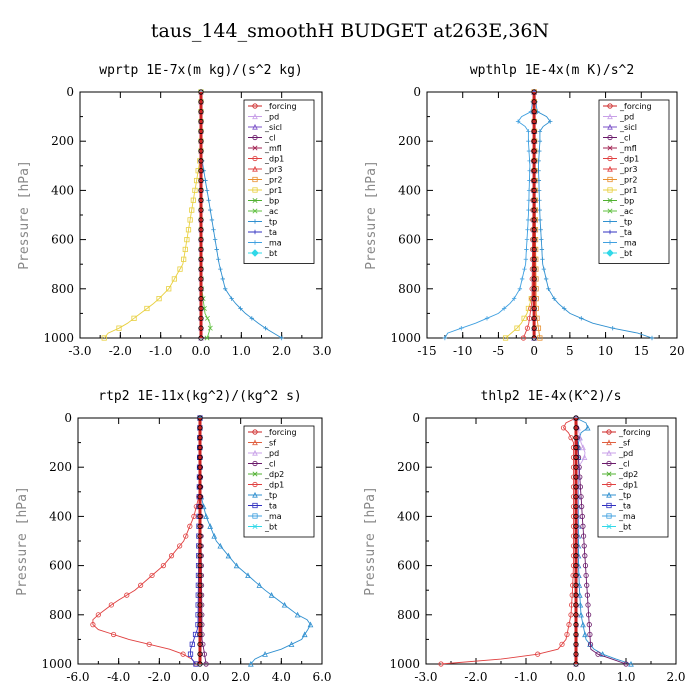 The height and width of the screenshot is (700, 700). I want to click on legend-entry: _tp, so click(625, 222).